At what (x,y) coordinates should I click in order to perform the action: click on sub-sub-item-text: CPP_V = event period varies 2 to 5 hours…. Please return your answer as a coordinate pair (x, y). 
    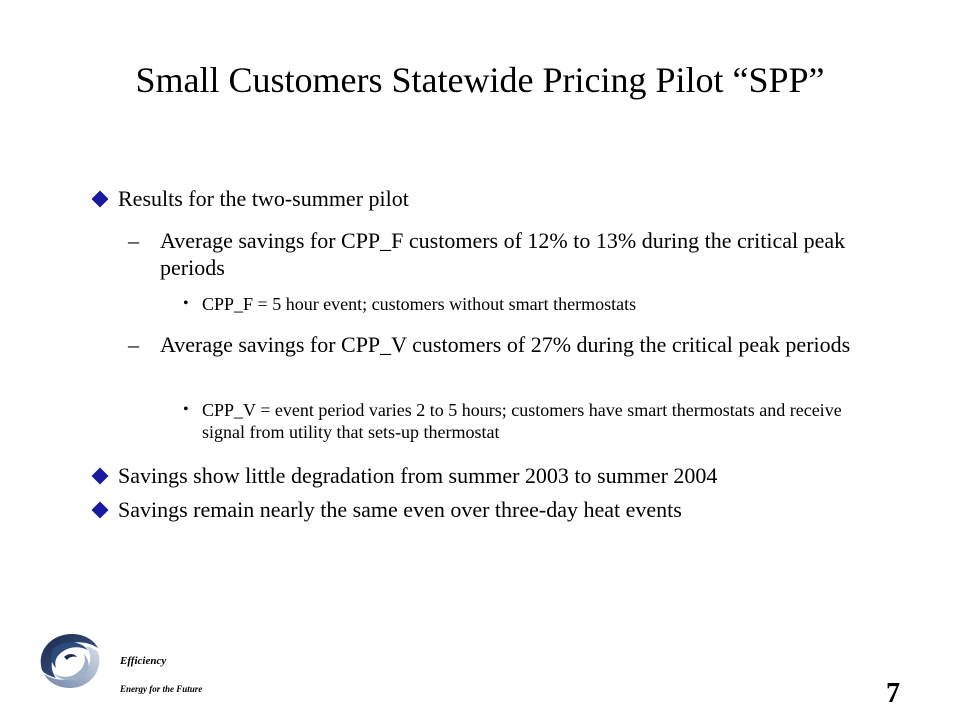
    Looking at the image, I should click on (522, 421).